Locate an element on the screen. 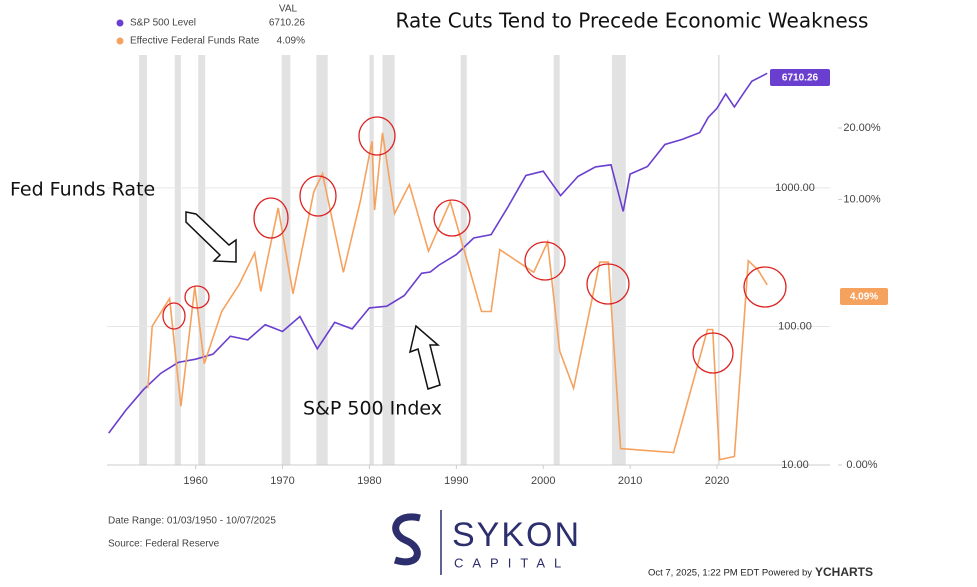 The image size is (977, 587). y2-tick-label: 0.00% is located at coordinates (861, 465).